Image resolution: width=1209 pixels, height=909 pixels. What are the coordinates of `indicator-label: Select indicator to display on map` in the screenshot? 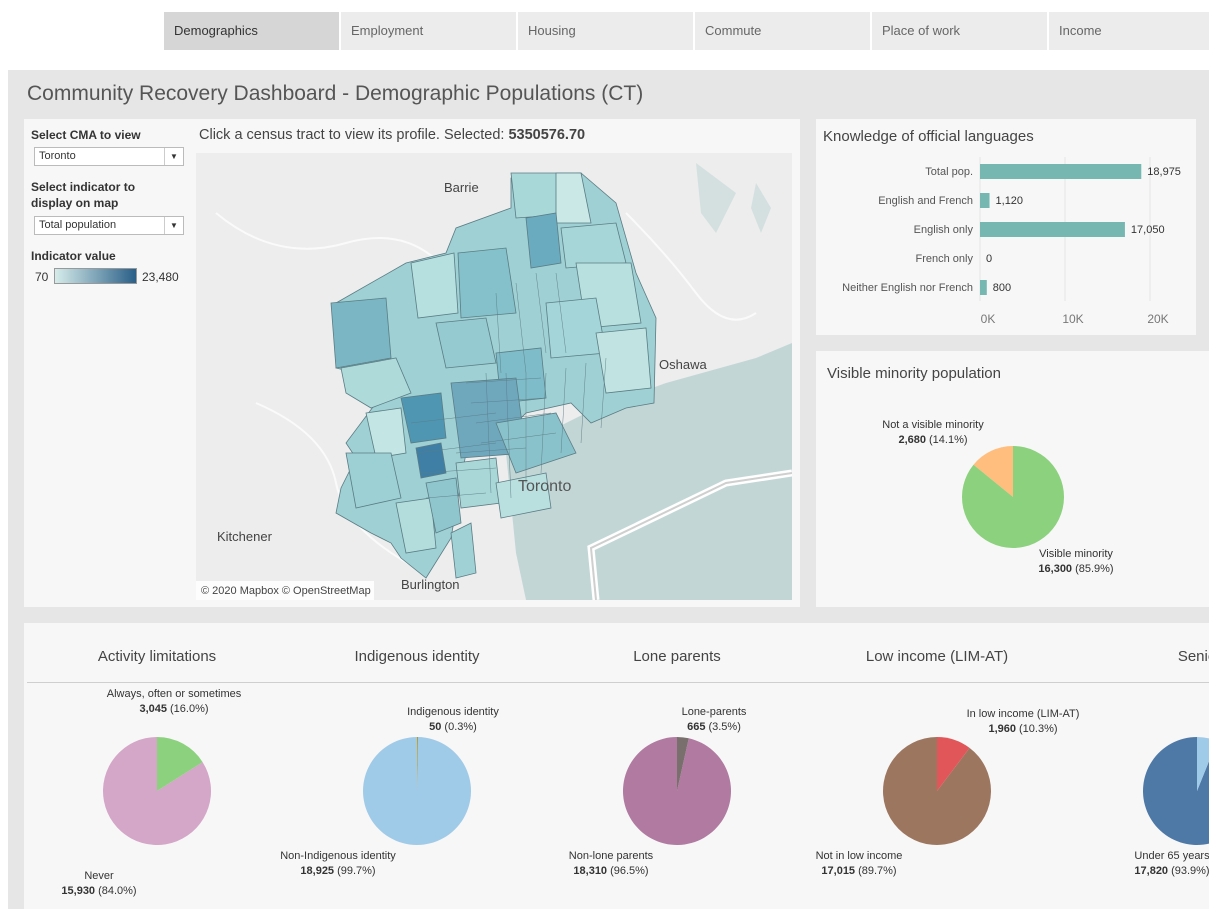 It's located at (83, 195).